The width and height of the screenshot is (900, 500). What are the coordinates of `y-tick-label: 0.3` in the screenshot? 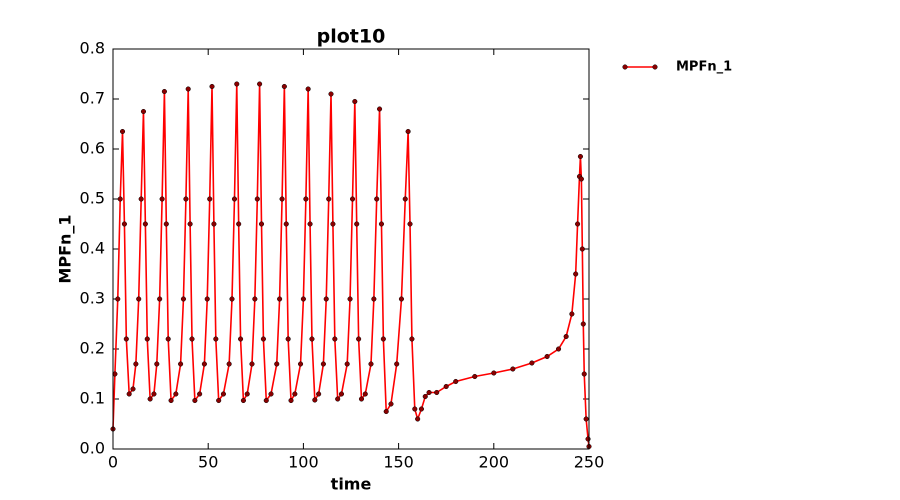 It's located at (92, 298).